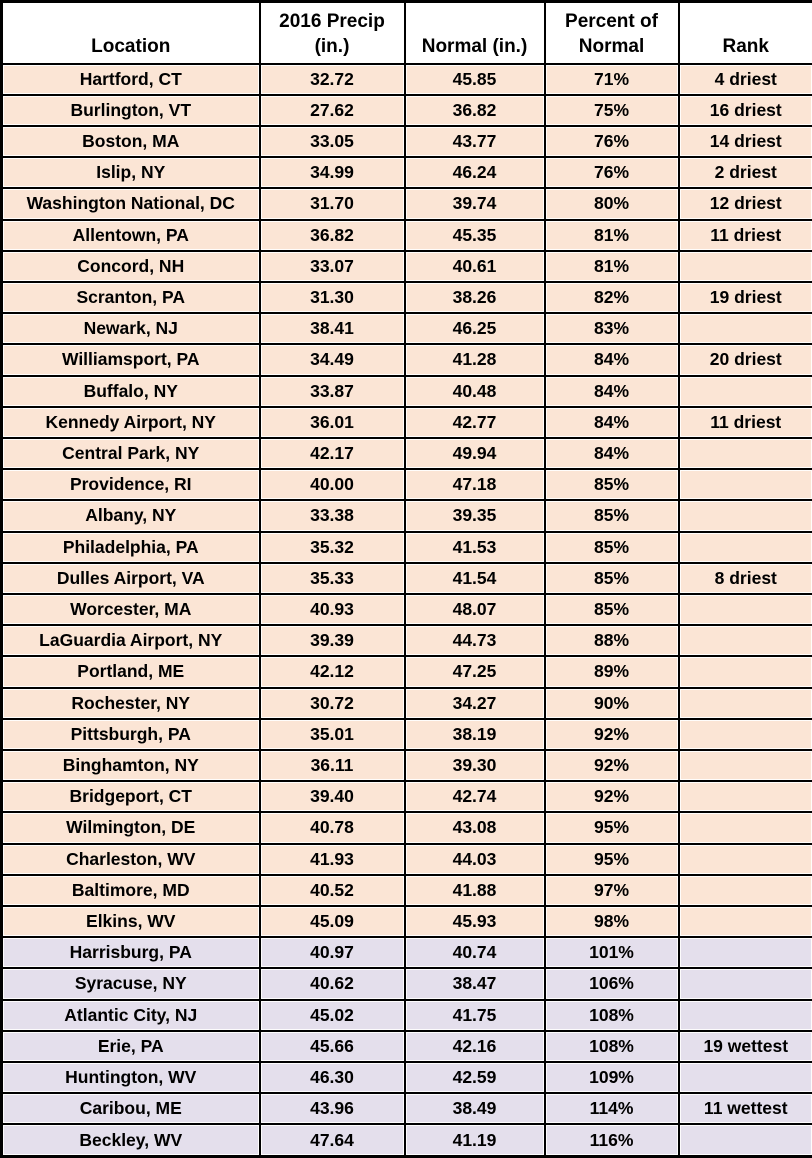 The width and height of the screenshot is (812, 1158). Describe the element at coordinates (611, 235) in the screenshot. I see `percent-cell: 81%` at that location.